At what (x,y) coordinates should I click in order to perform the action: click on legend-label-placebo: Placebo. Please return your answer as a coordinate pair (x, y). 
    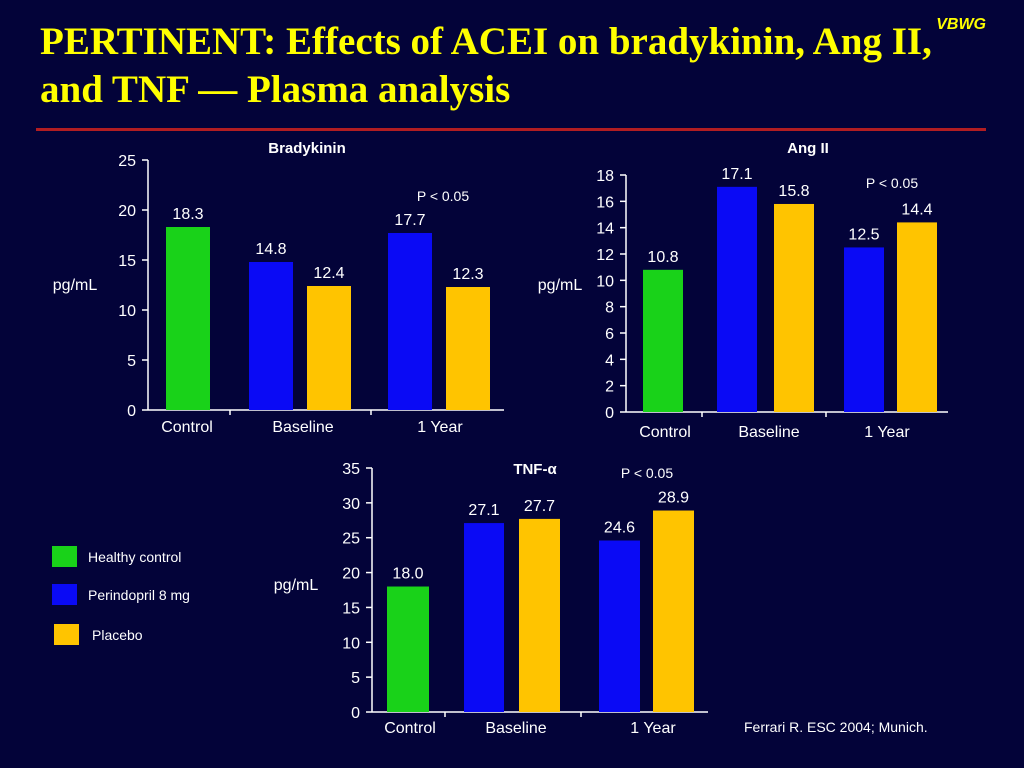
    Looking at the image, I should click on (117, 635).